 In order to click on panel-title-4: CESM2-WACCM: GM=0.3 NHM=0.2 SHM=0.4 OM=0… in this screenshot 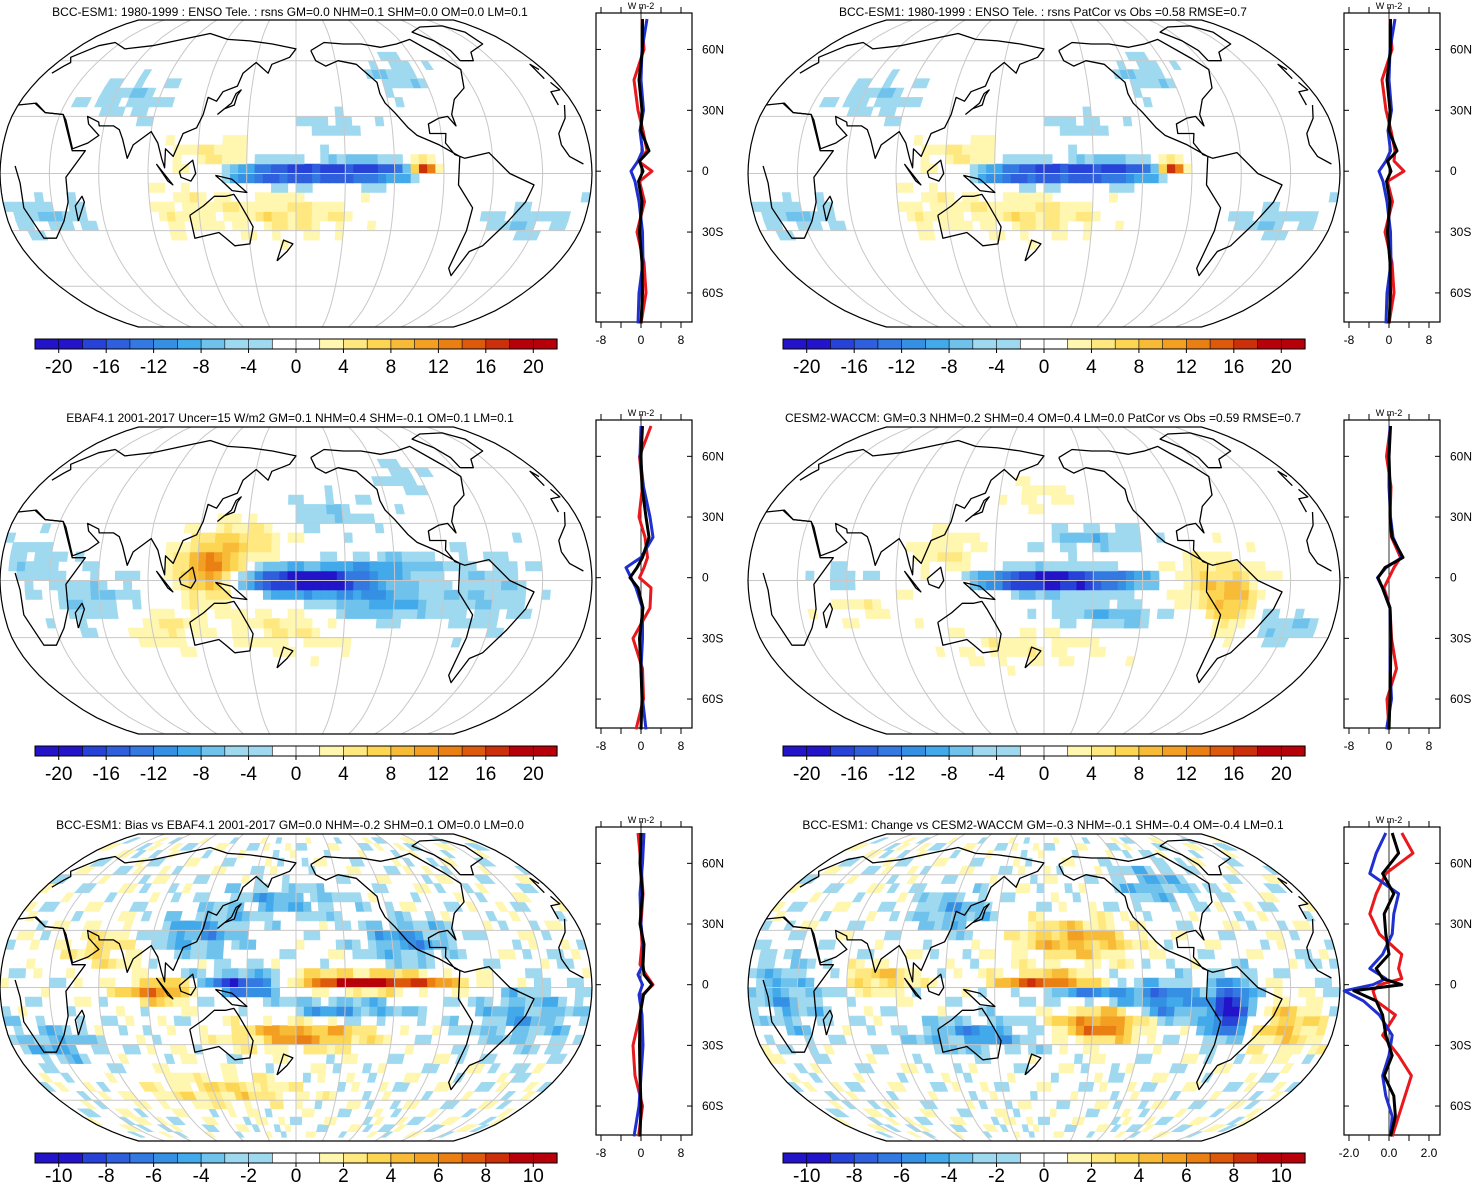, I will do `click(1043, 418)`.